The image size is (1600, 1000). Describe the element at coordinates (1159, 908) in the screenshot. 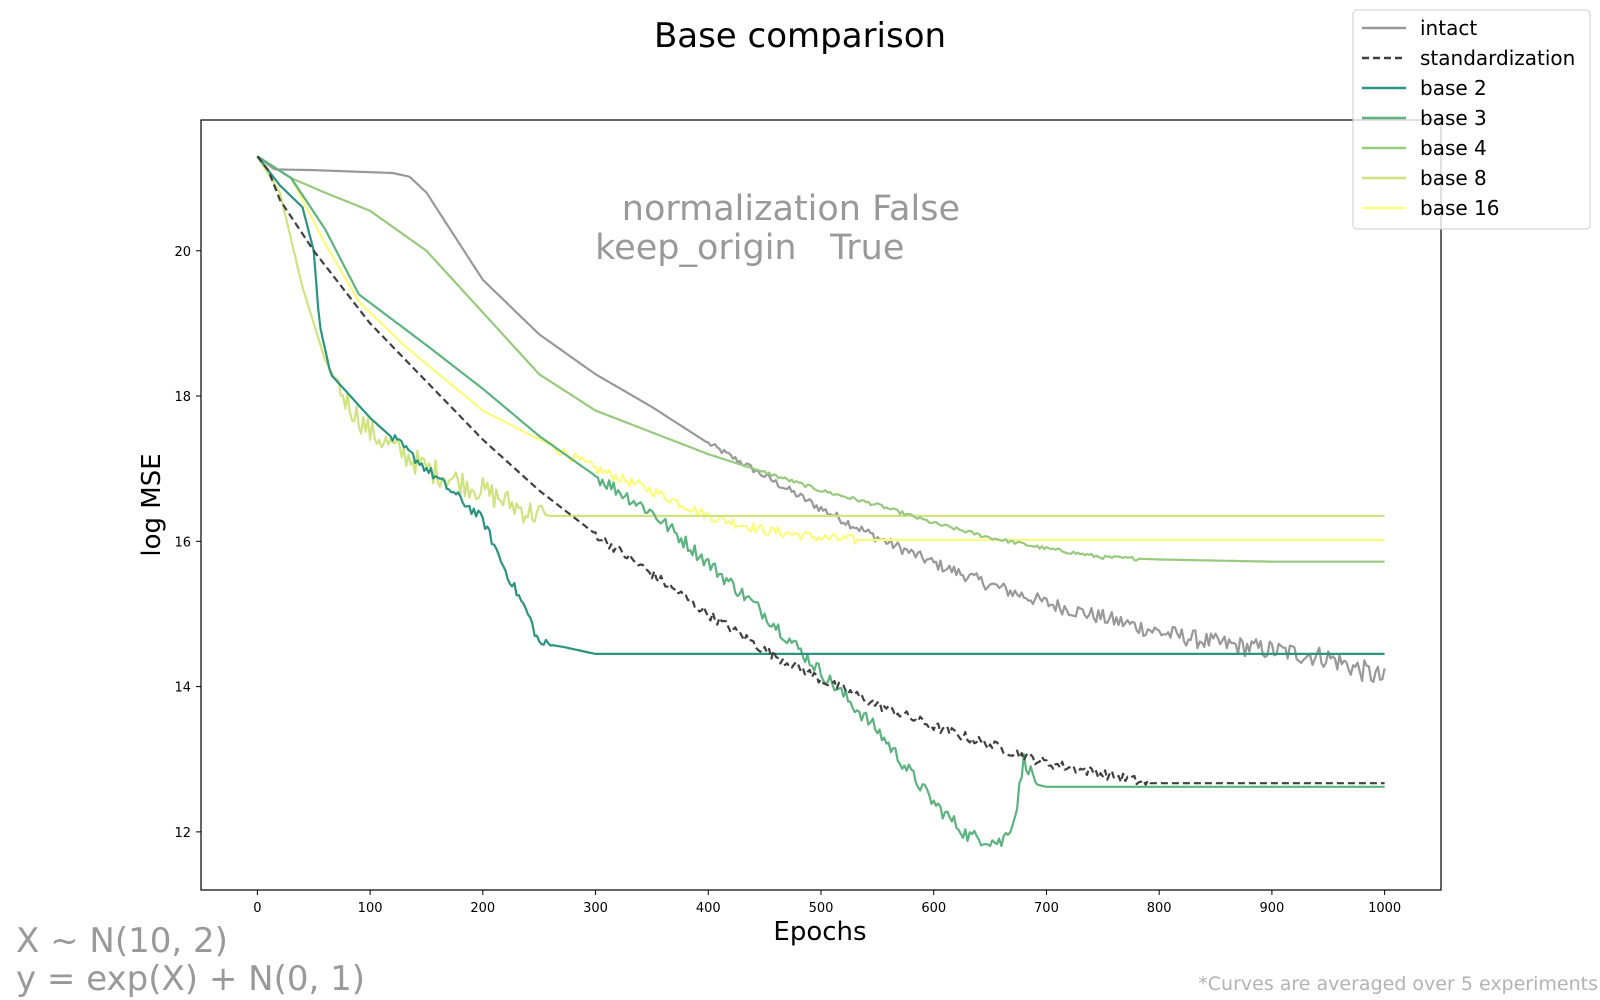

I see `x-tick-label: 800` at that location.